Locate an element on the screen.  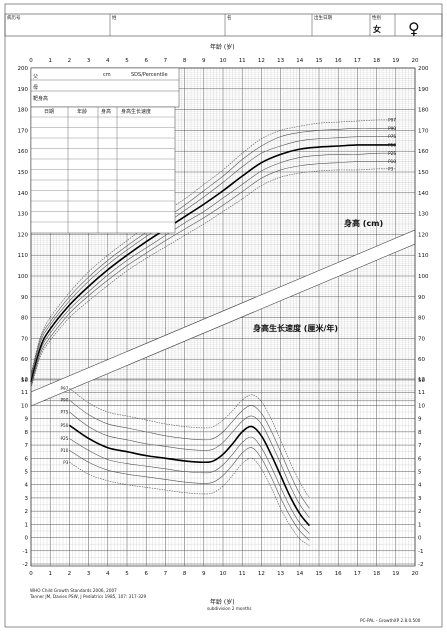
height-y-tick-right: 80 is located at coordinates (421, 319).